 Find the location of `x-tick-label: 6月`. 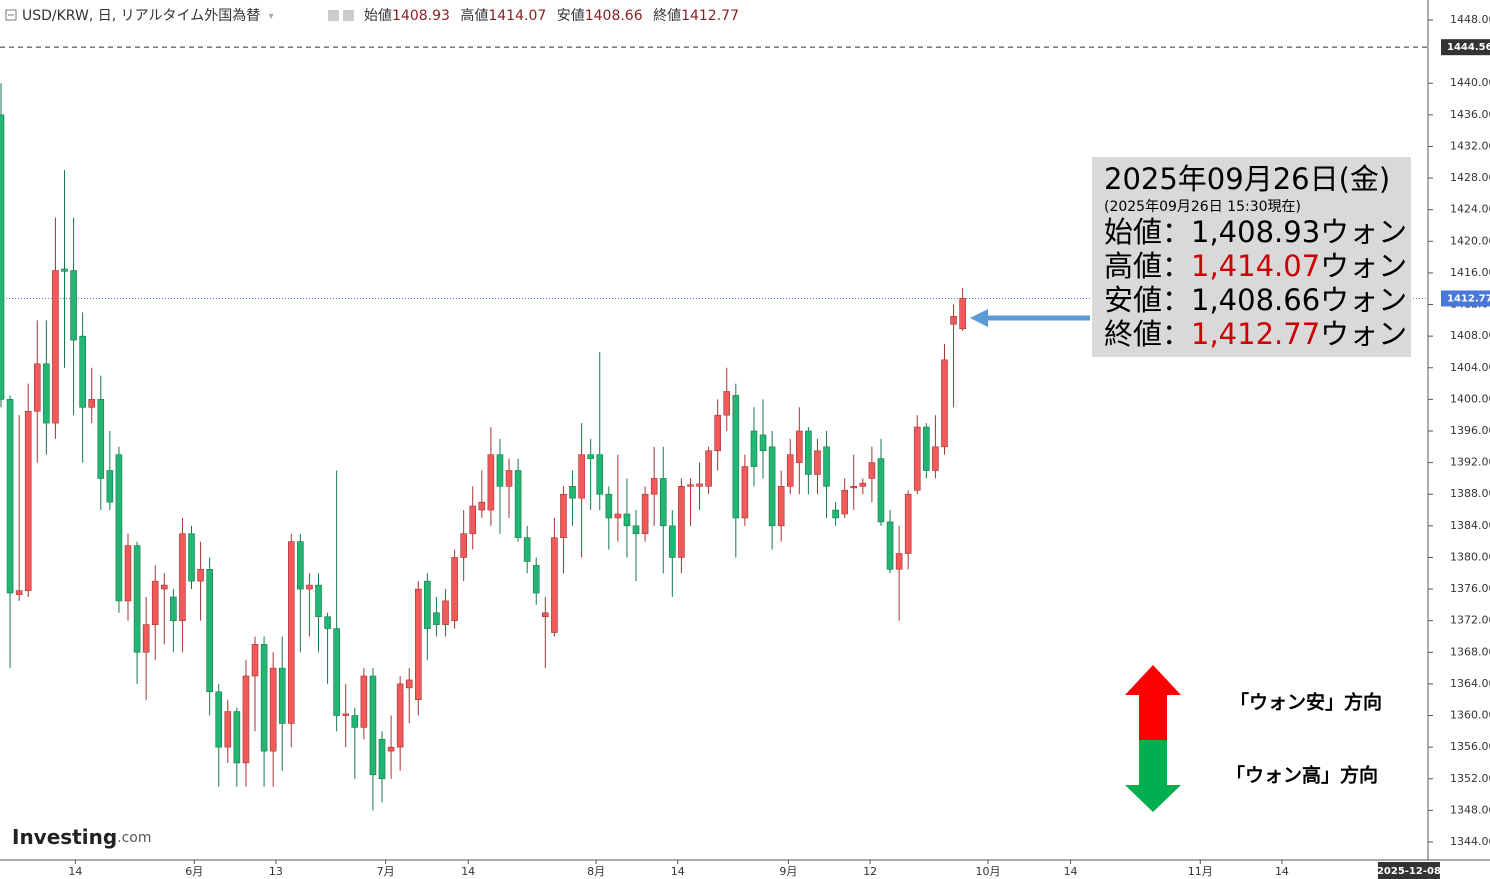

x-tick-label: 6月 is located at coordinates (194, 871).